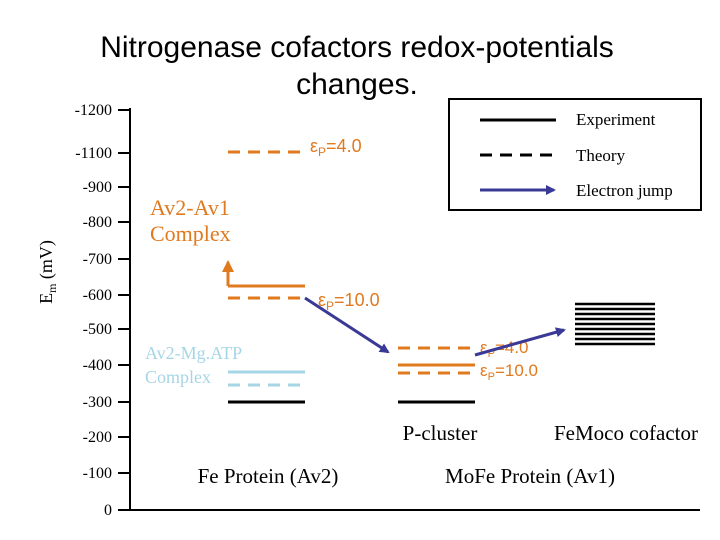 This screenshot has width=720, height=540. What do you see at coordinates (440, 433) in the screenshot?
I see `cluster-label: P-cluster` at bounding box center [440, 433].